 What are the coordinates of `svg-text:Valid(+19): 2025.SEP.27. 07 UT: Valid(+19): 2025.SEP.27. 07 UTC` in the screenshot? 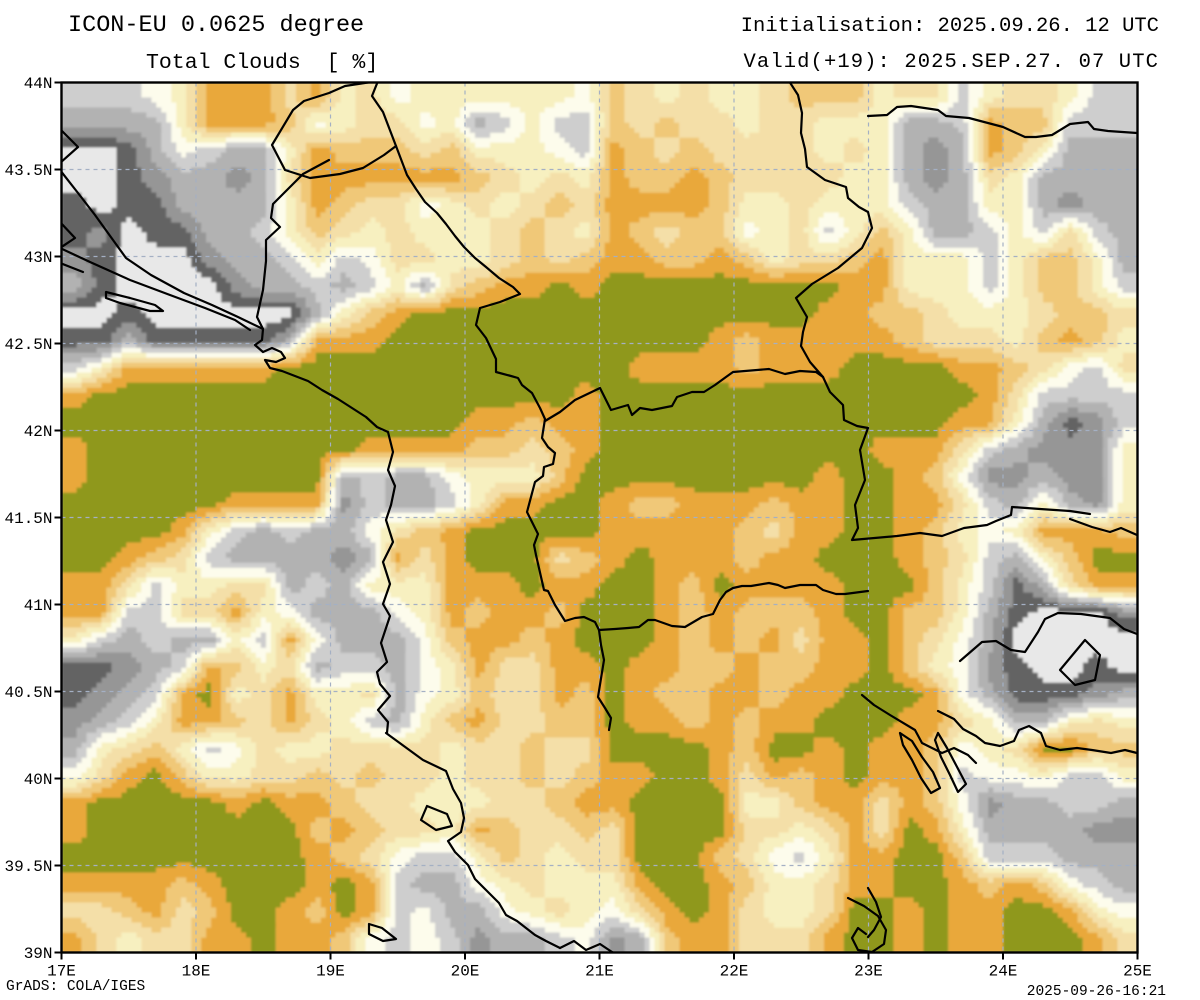 It's located at (951, 62).